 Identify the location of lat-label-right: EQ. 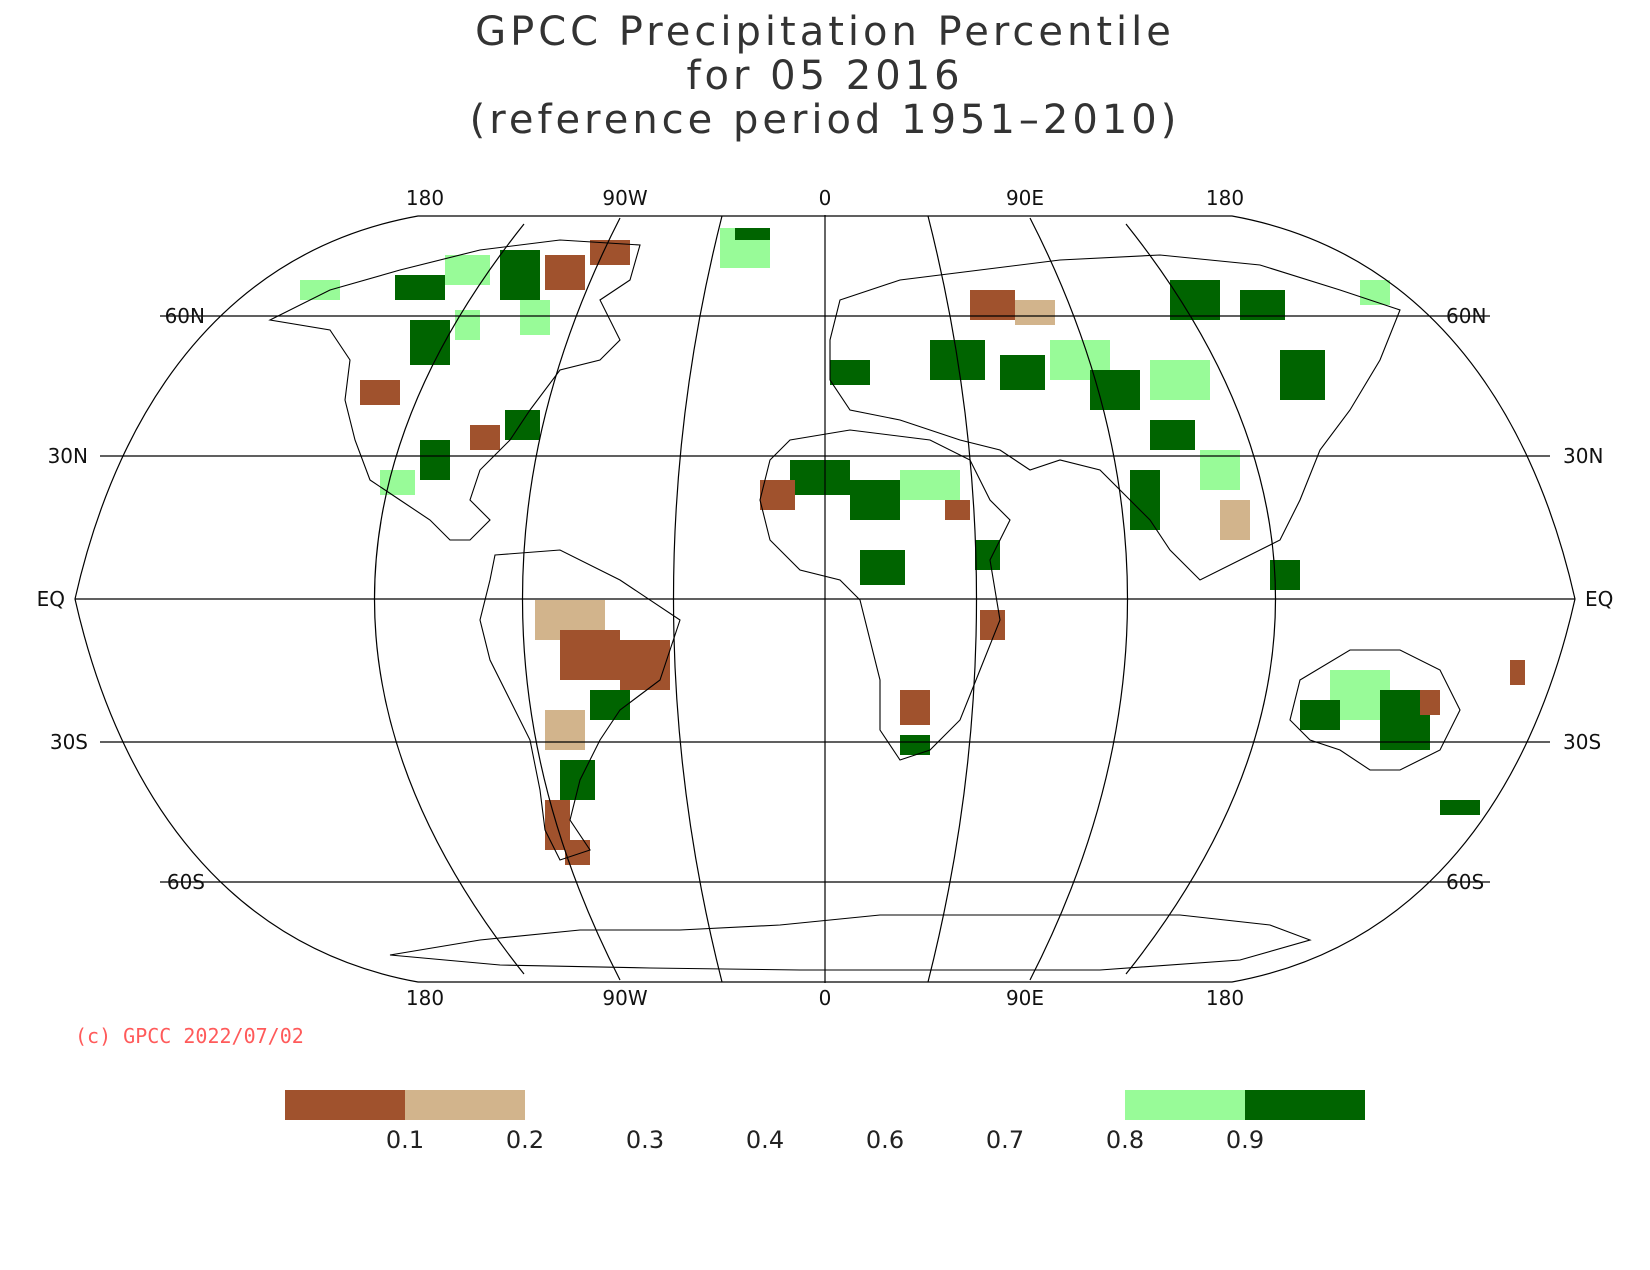
(1599, 599).